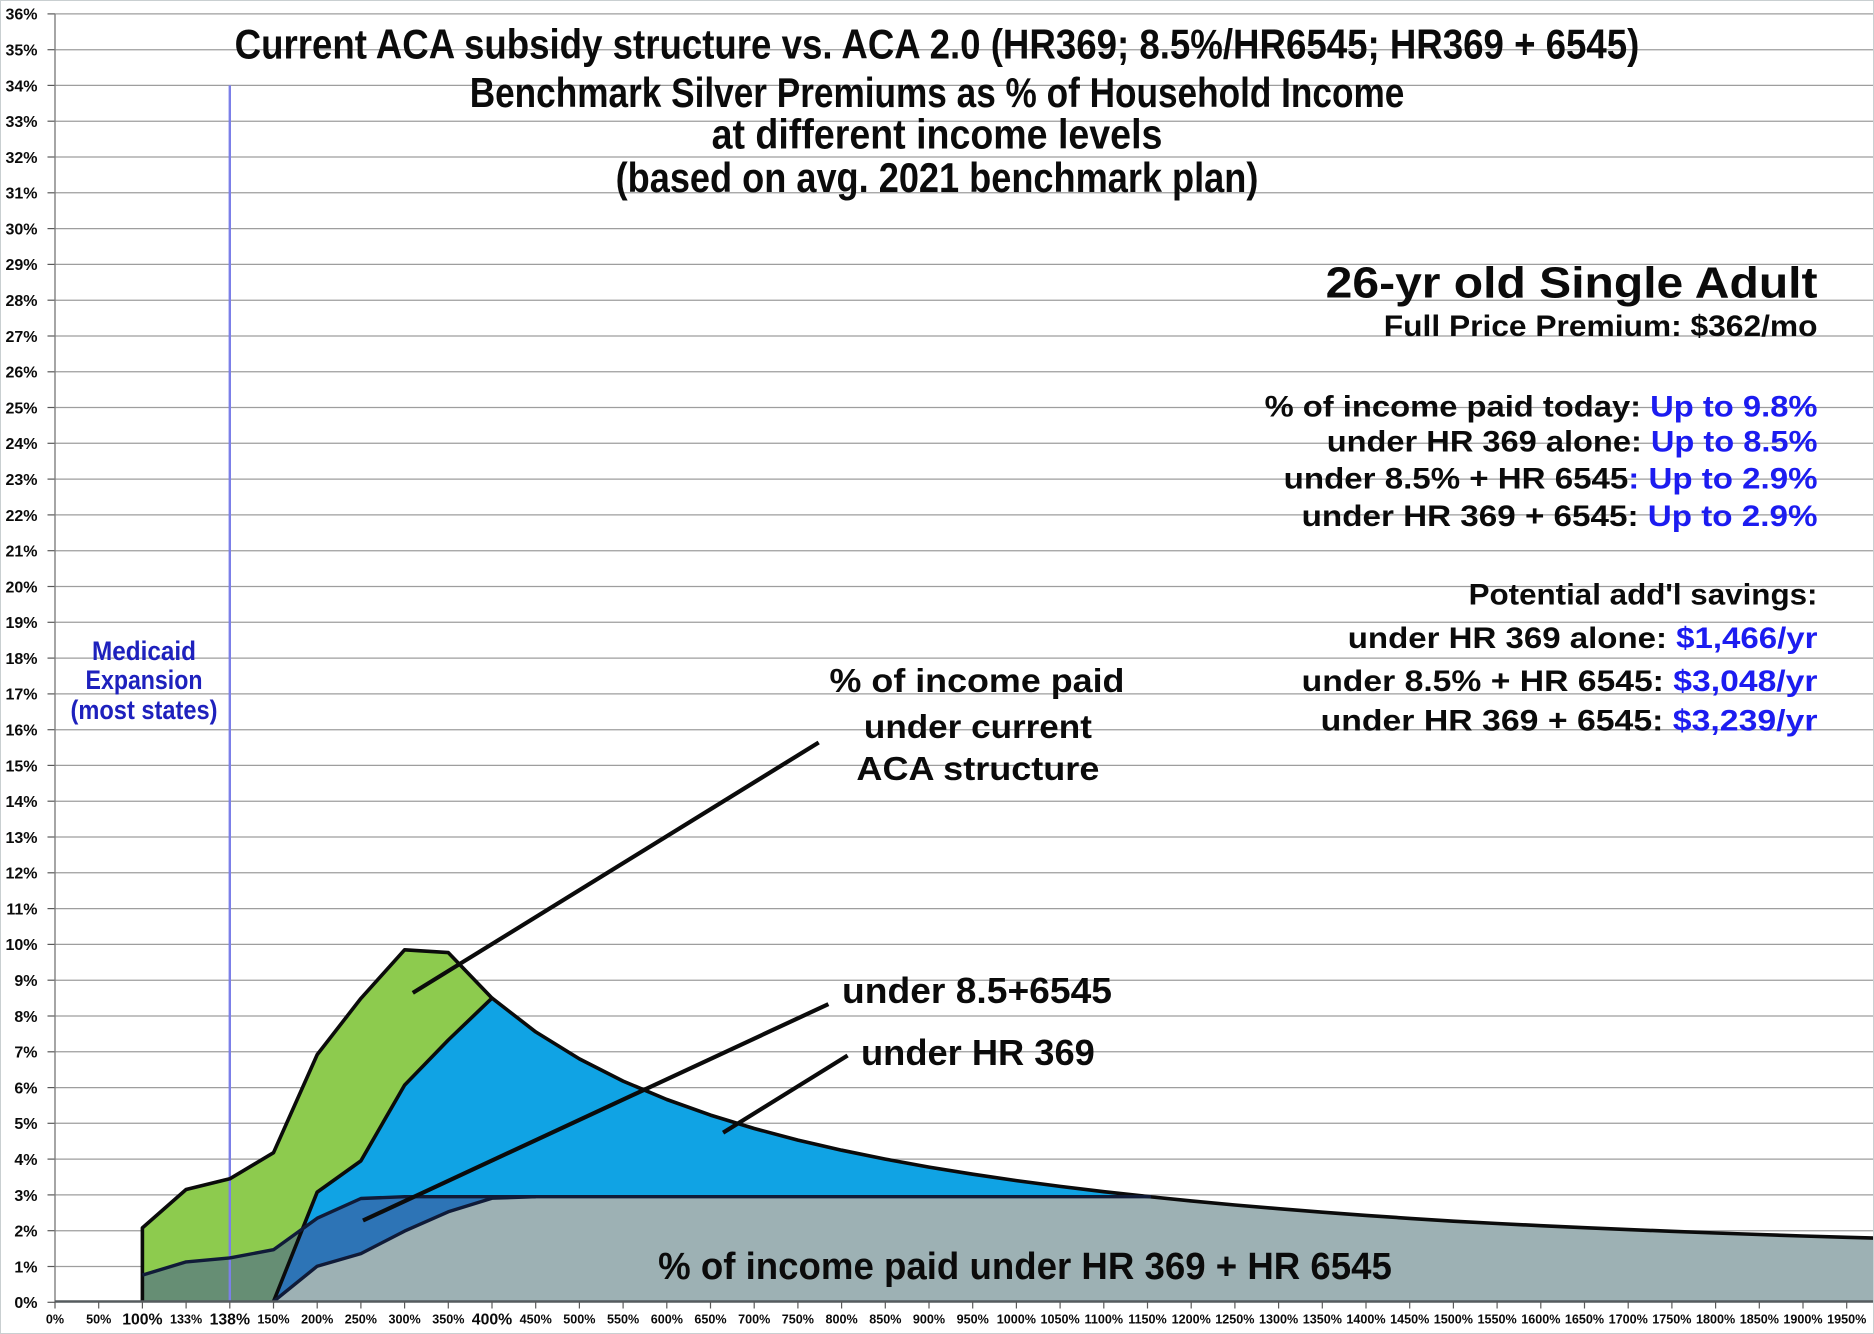  What do you see at coordinates (21, 874) in the screenshot?
I see `svg-text: 12%` at bounding box center [21, 874].